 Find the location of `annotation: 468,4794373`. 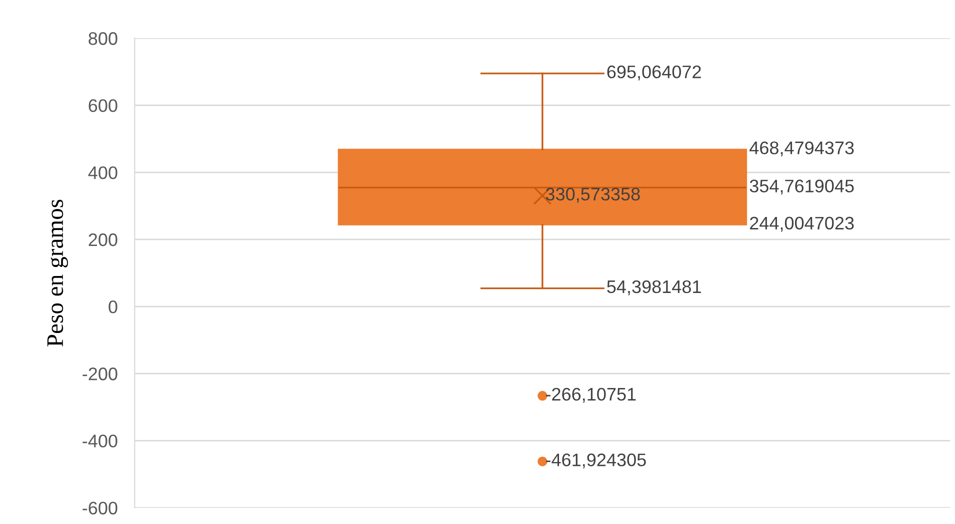

annotation: 468,4794373 is located at coordinates (802, 148).